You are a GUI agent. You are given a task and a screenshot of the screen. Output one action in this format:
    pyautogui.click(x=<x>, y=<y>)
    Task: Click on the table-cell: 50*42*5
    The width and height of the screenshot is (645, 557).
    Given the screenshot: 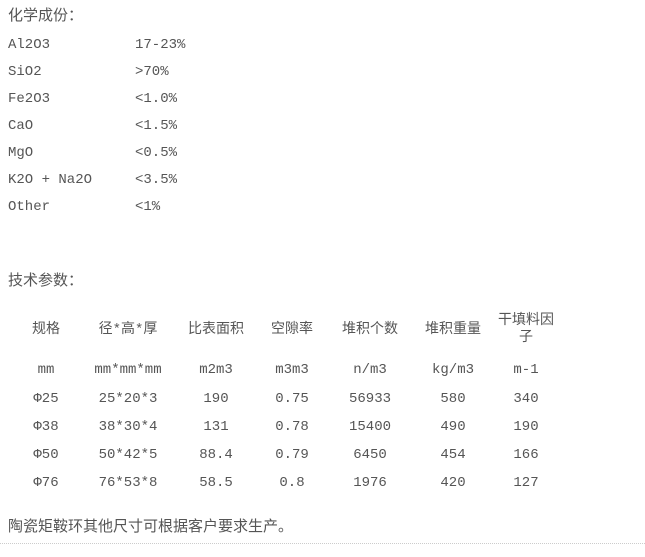 What is the action you would take?
    pyautogui.click(x=128, y=455)
    